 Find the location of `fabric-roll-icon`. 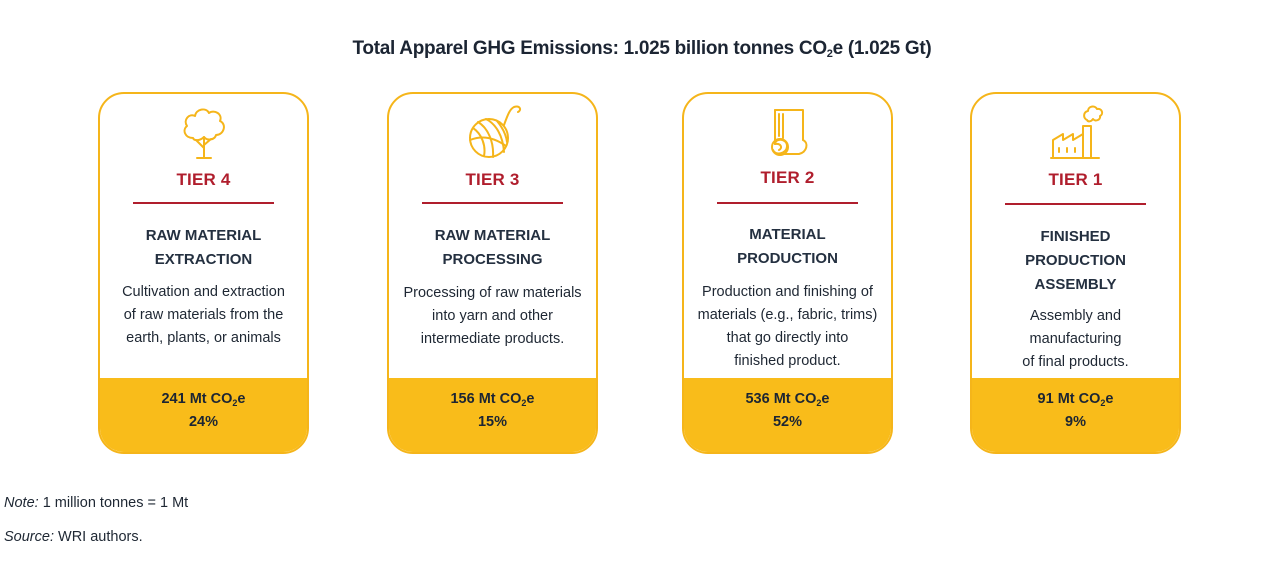

fabric-roll-icon is located at coordinates (788, 131).